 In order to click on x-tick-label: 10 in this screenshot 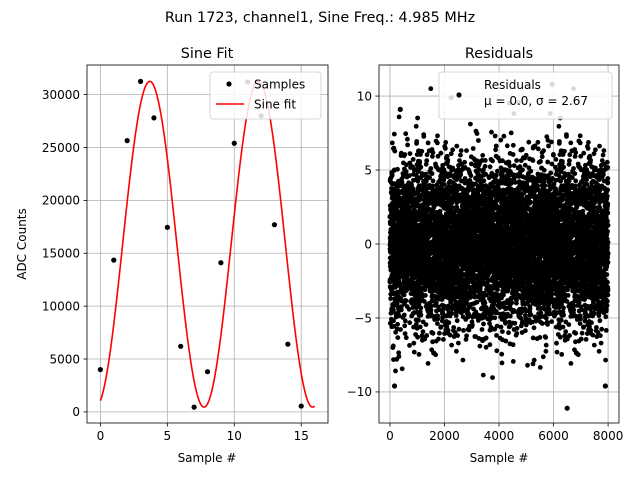, I will do `click(234, 436)`.